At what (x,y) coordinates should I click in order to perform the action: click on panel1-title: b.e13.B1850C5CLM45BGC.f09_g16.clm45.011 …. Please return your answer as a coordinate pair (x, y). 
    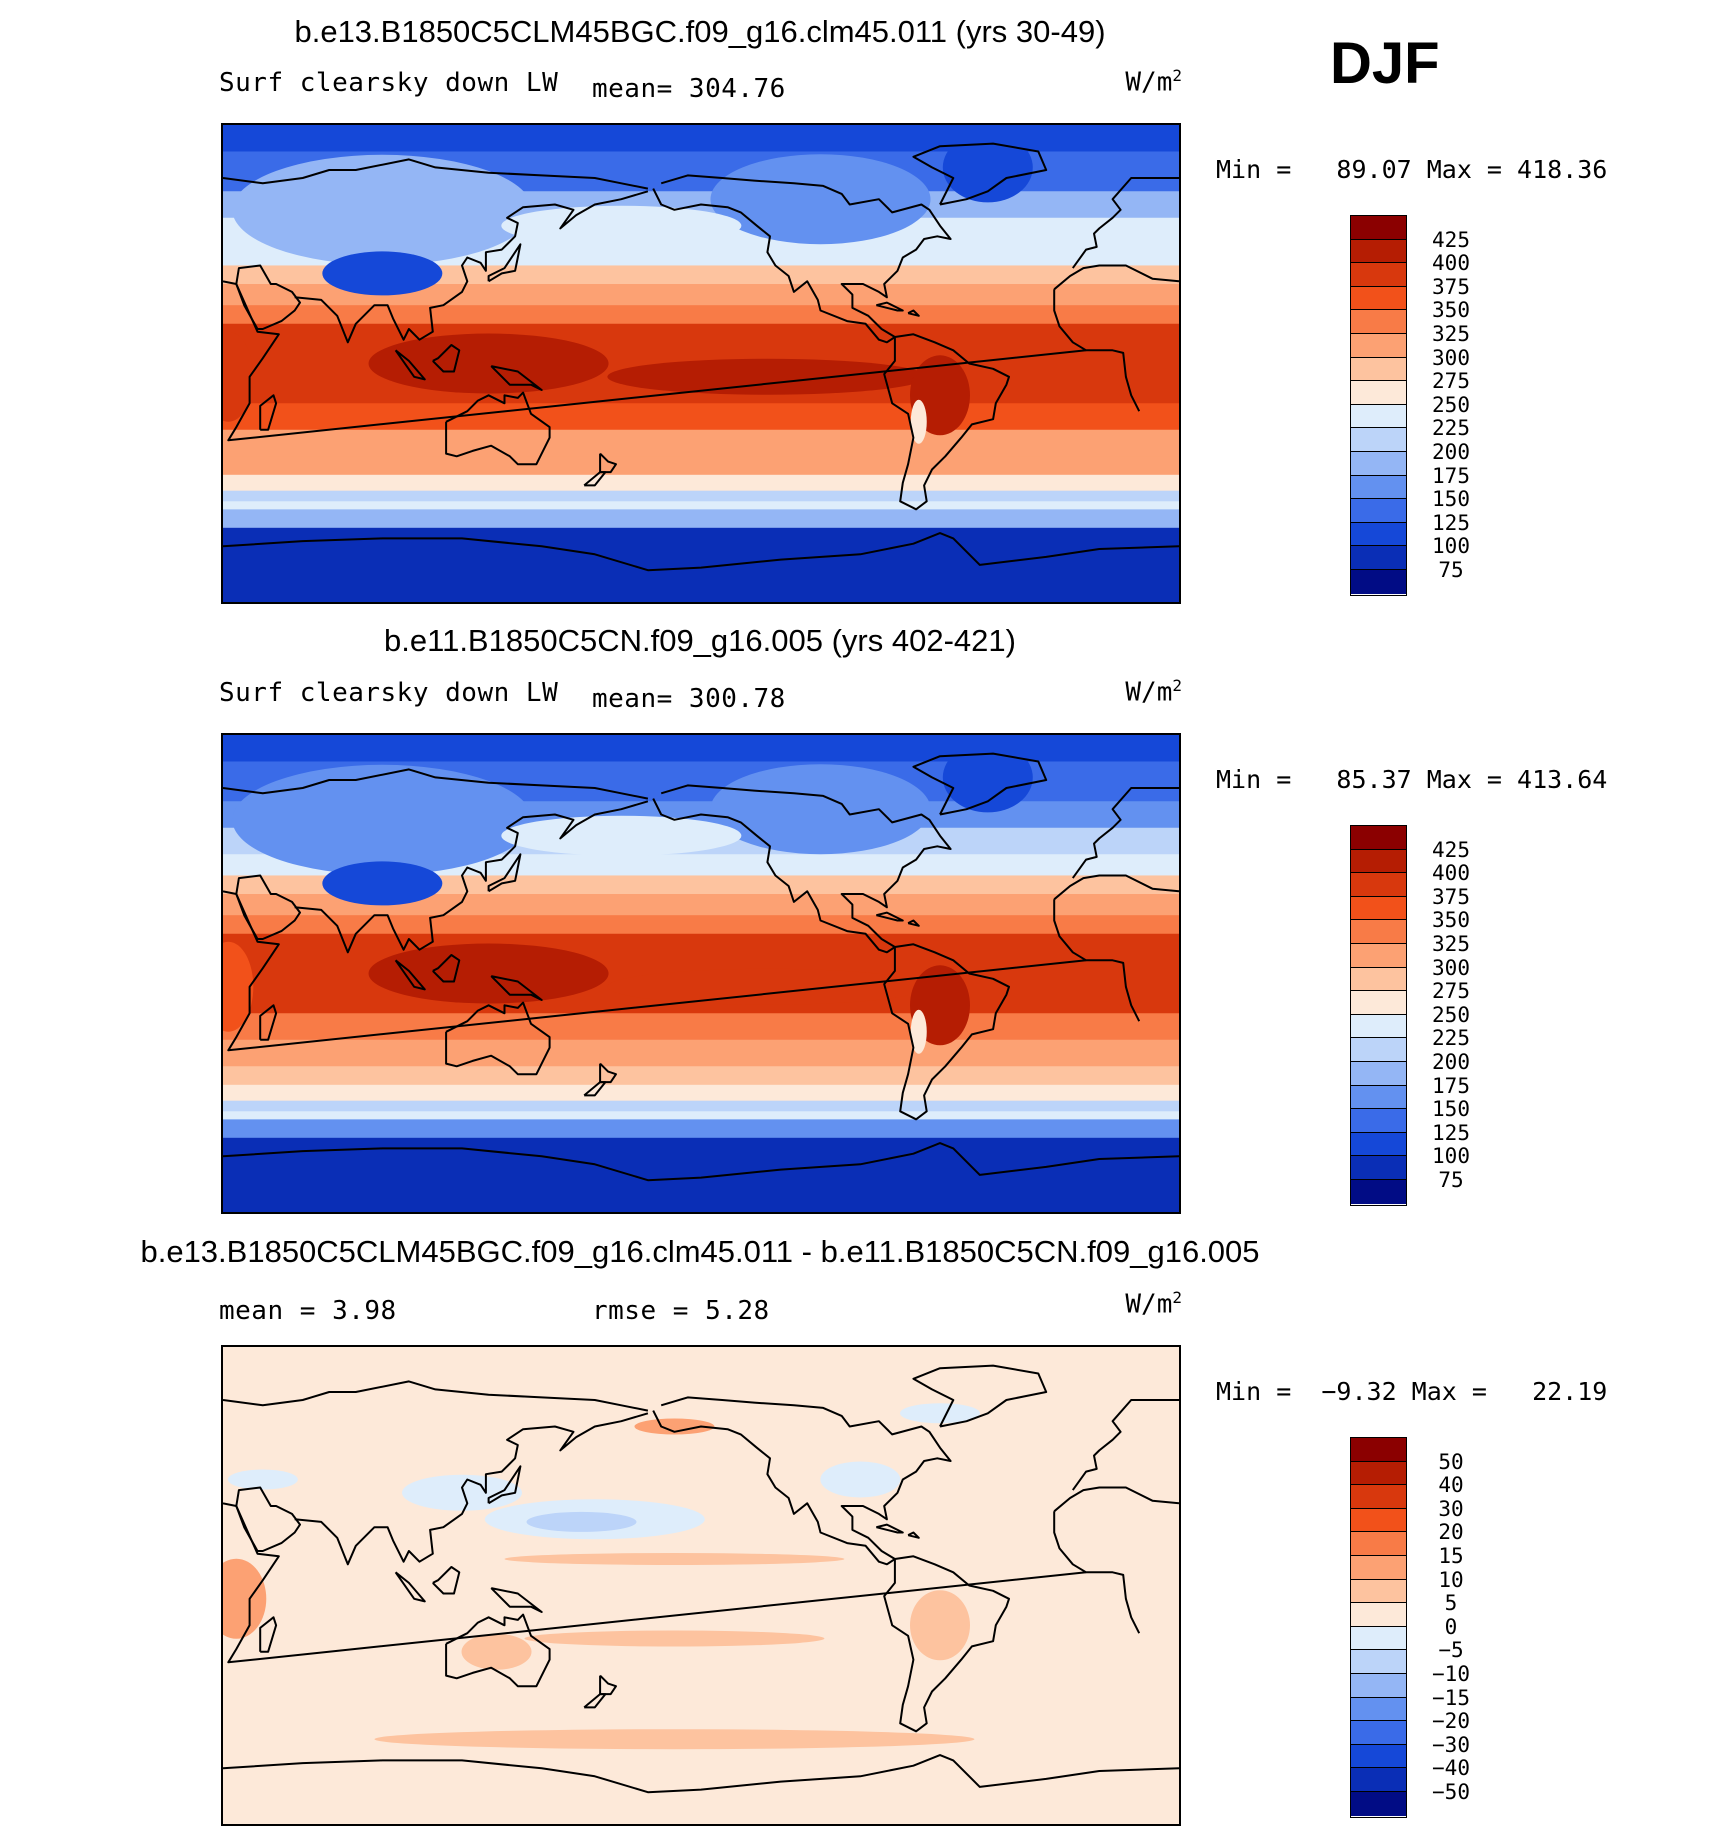
    Looking at the image, I should click on (700, 31).